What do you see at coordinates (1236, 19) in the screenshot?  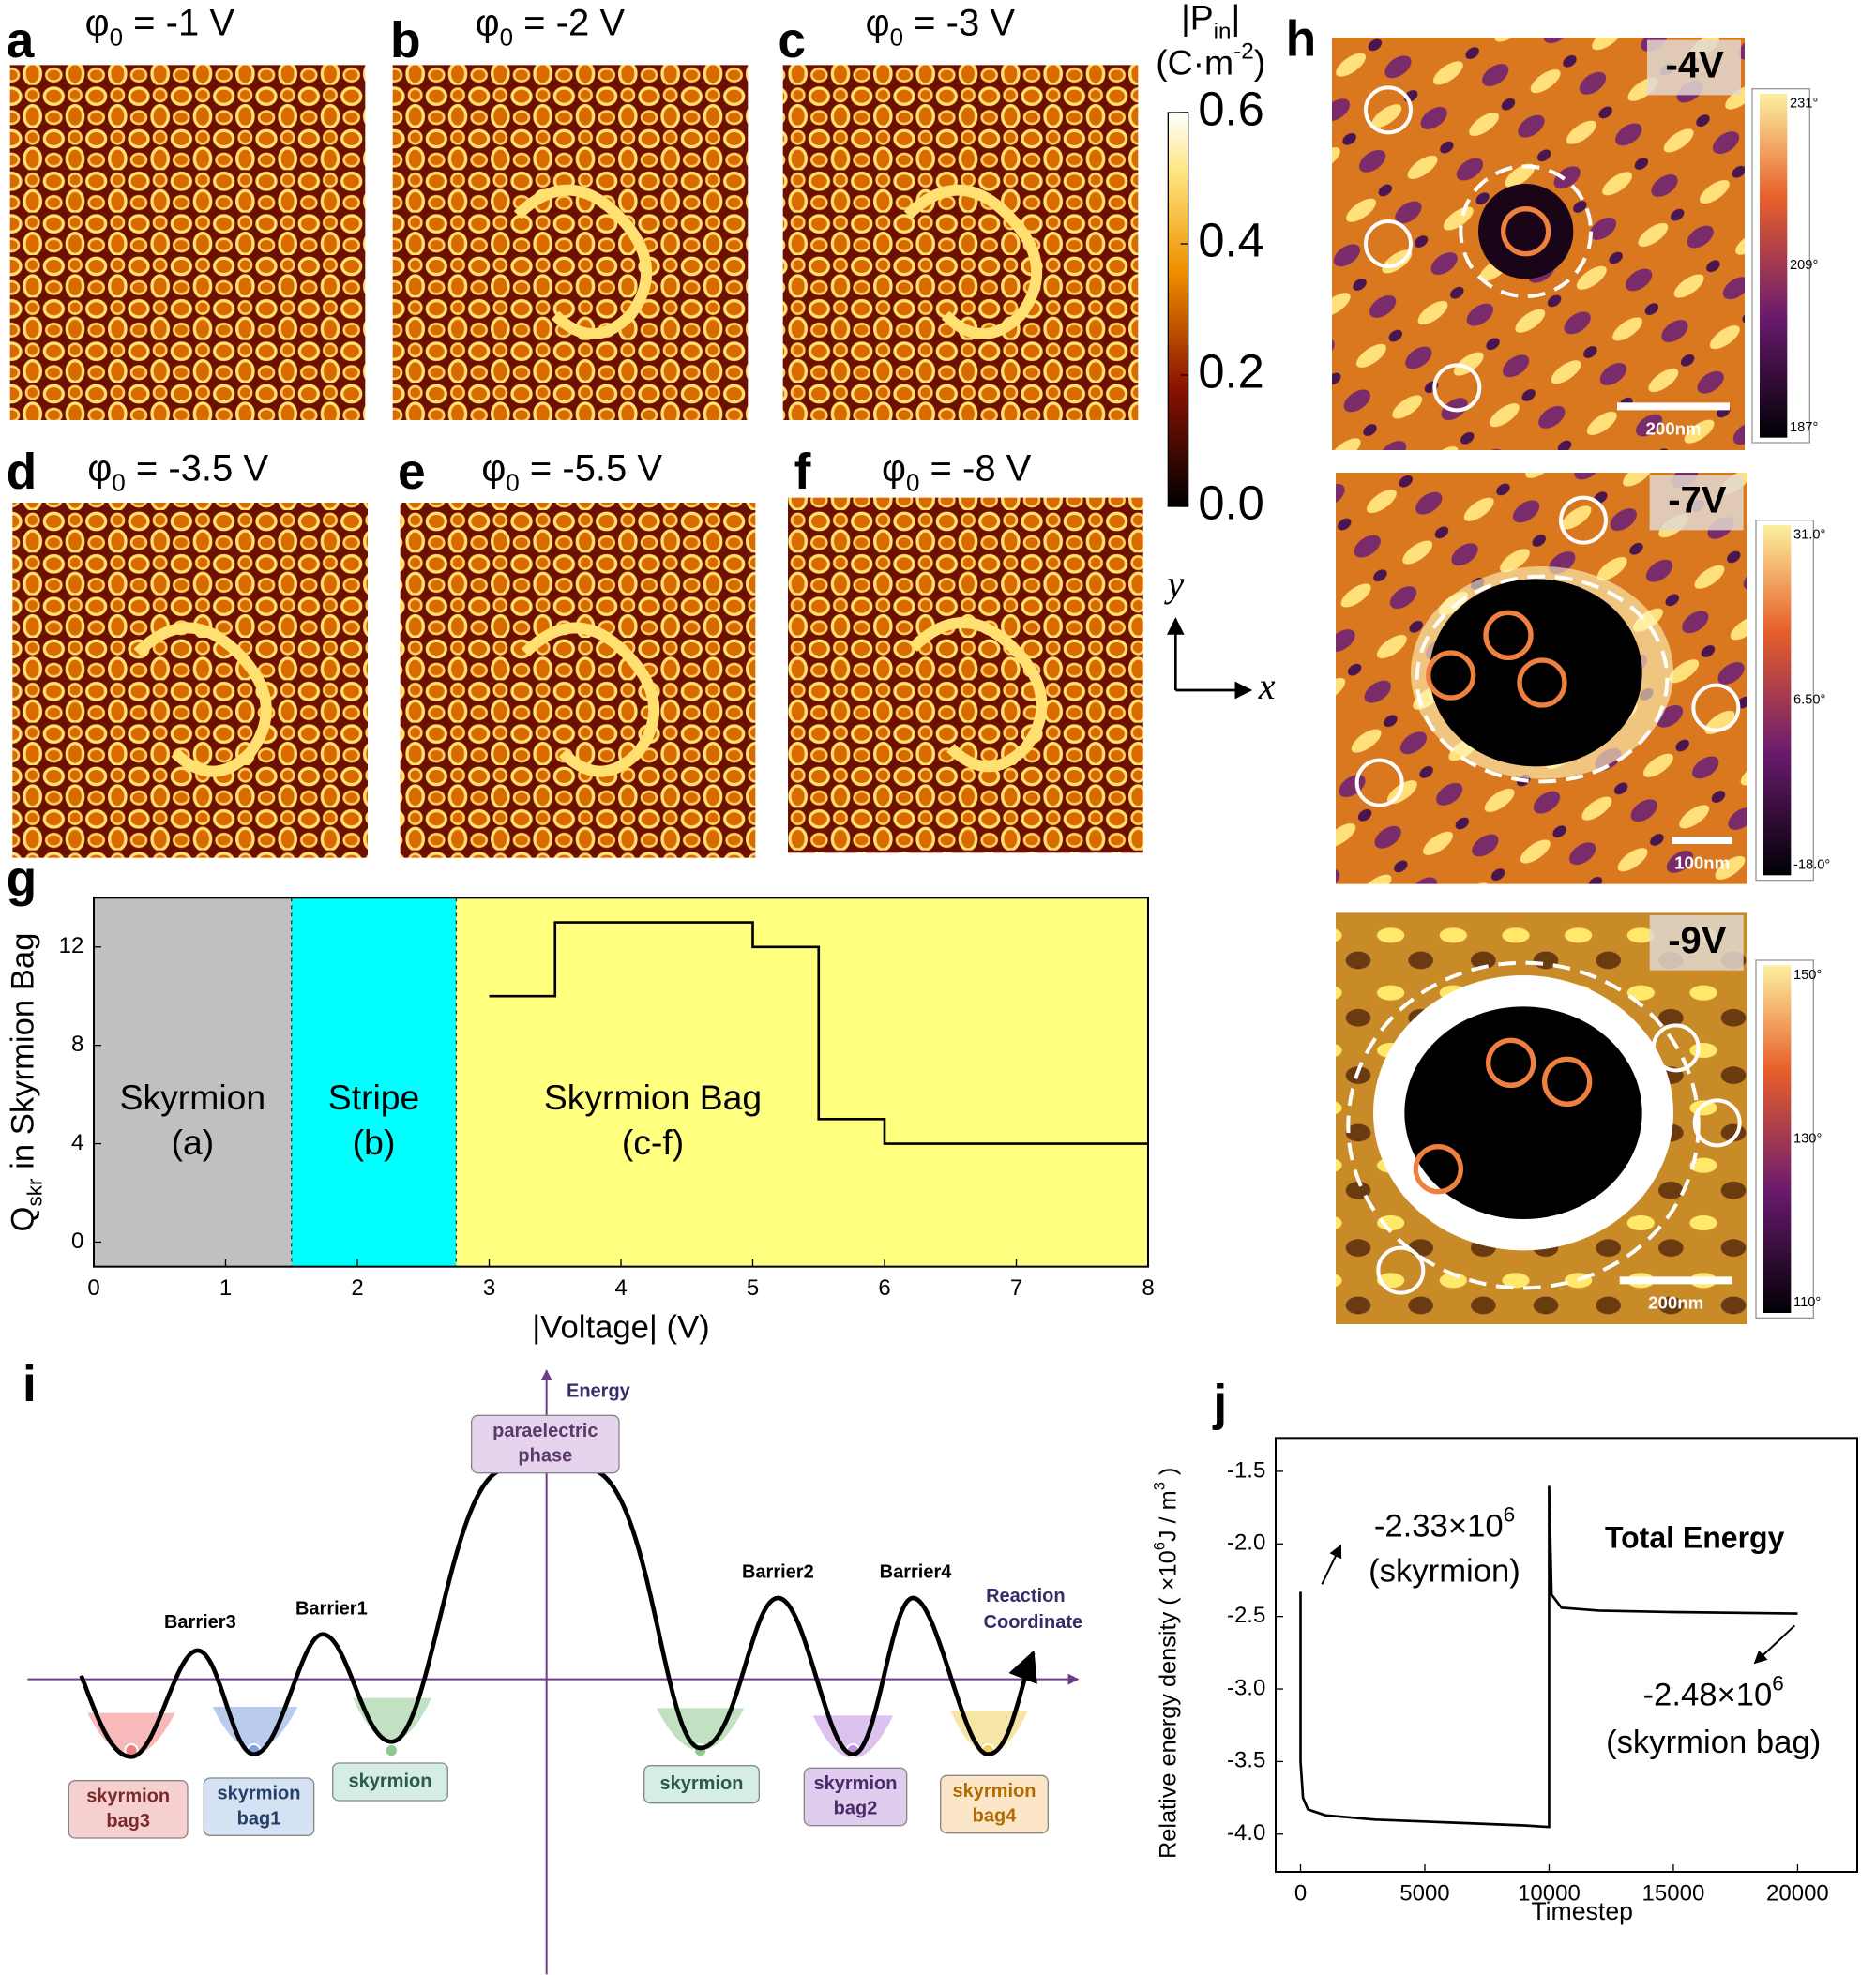 I see `colorbar-title-part: |` at bounding box center [1236, 19].